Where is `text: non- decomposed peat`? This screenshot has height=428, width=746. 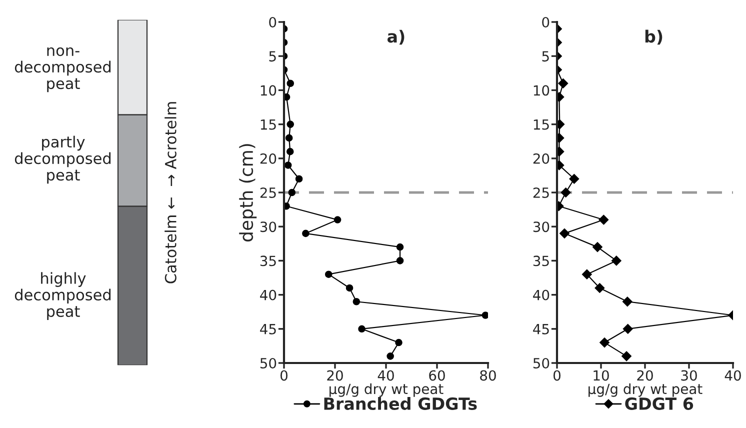
text: non- decomposed peat is located at coordinates (62, 69).